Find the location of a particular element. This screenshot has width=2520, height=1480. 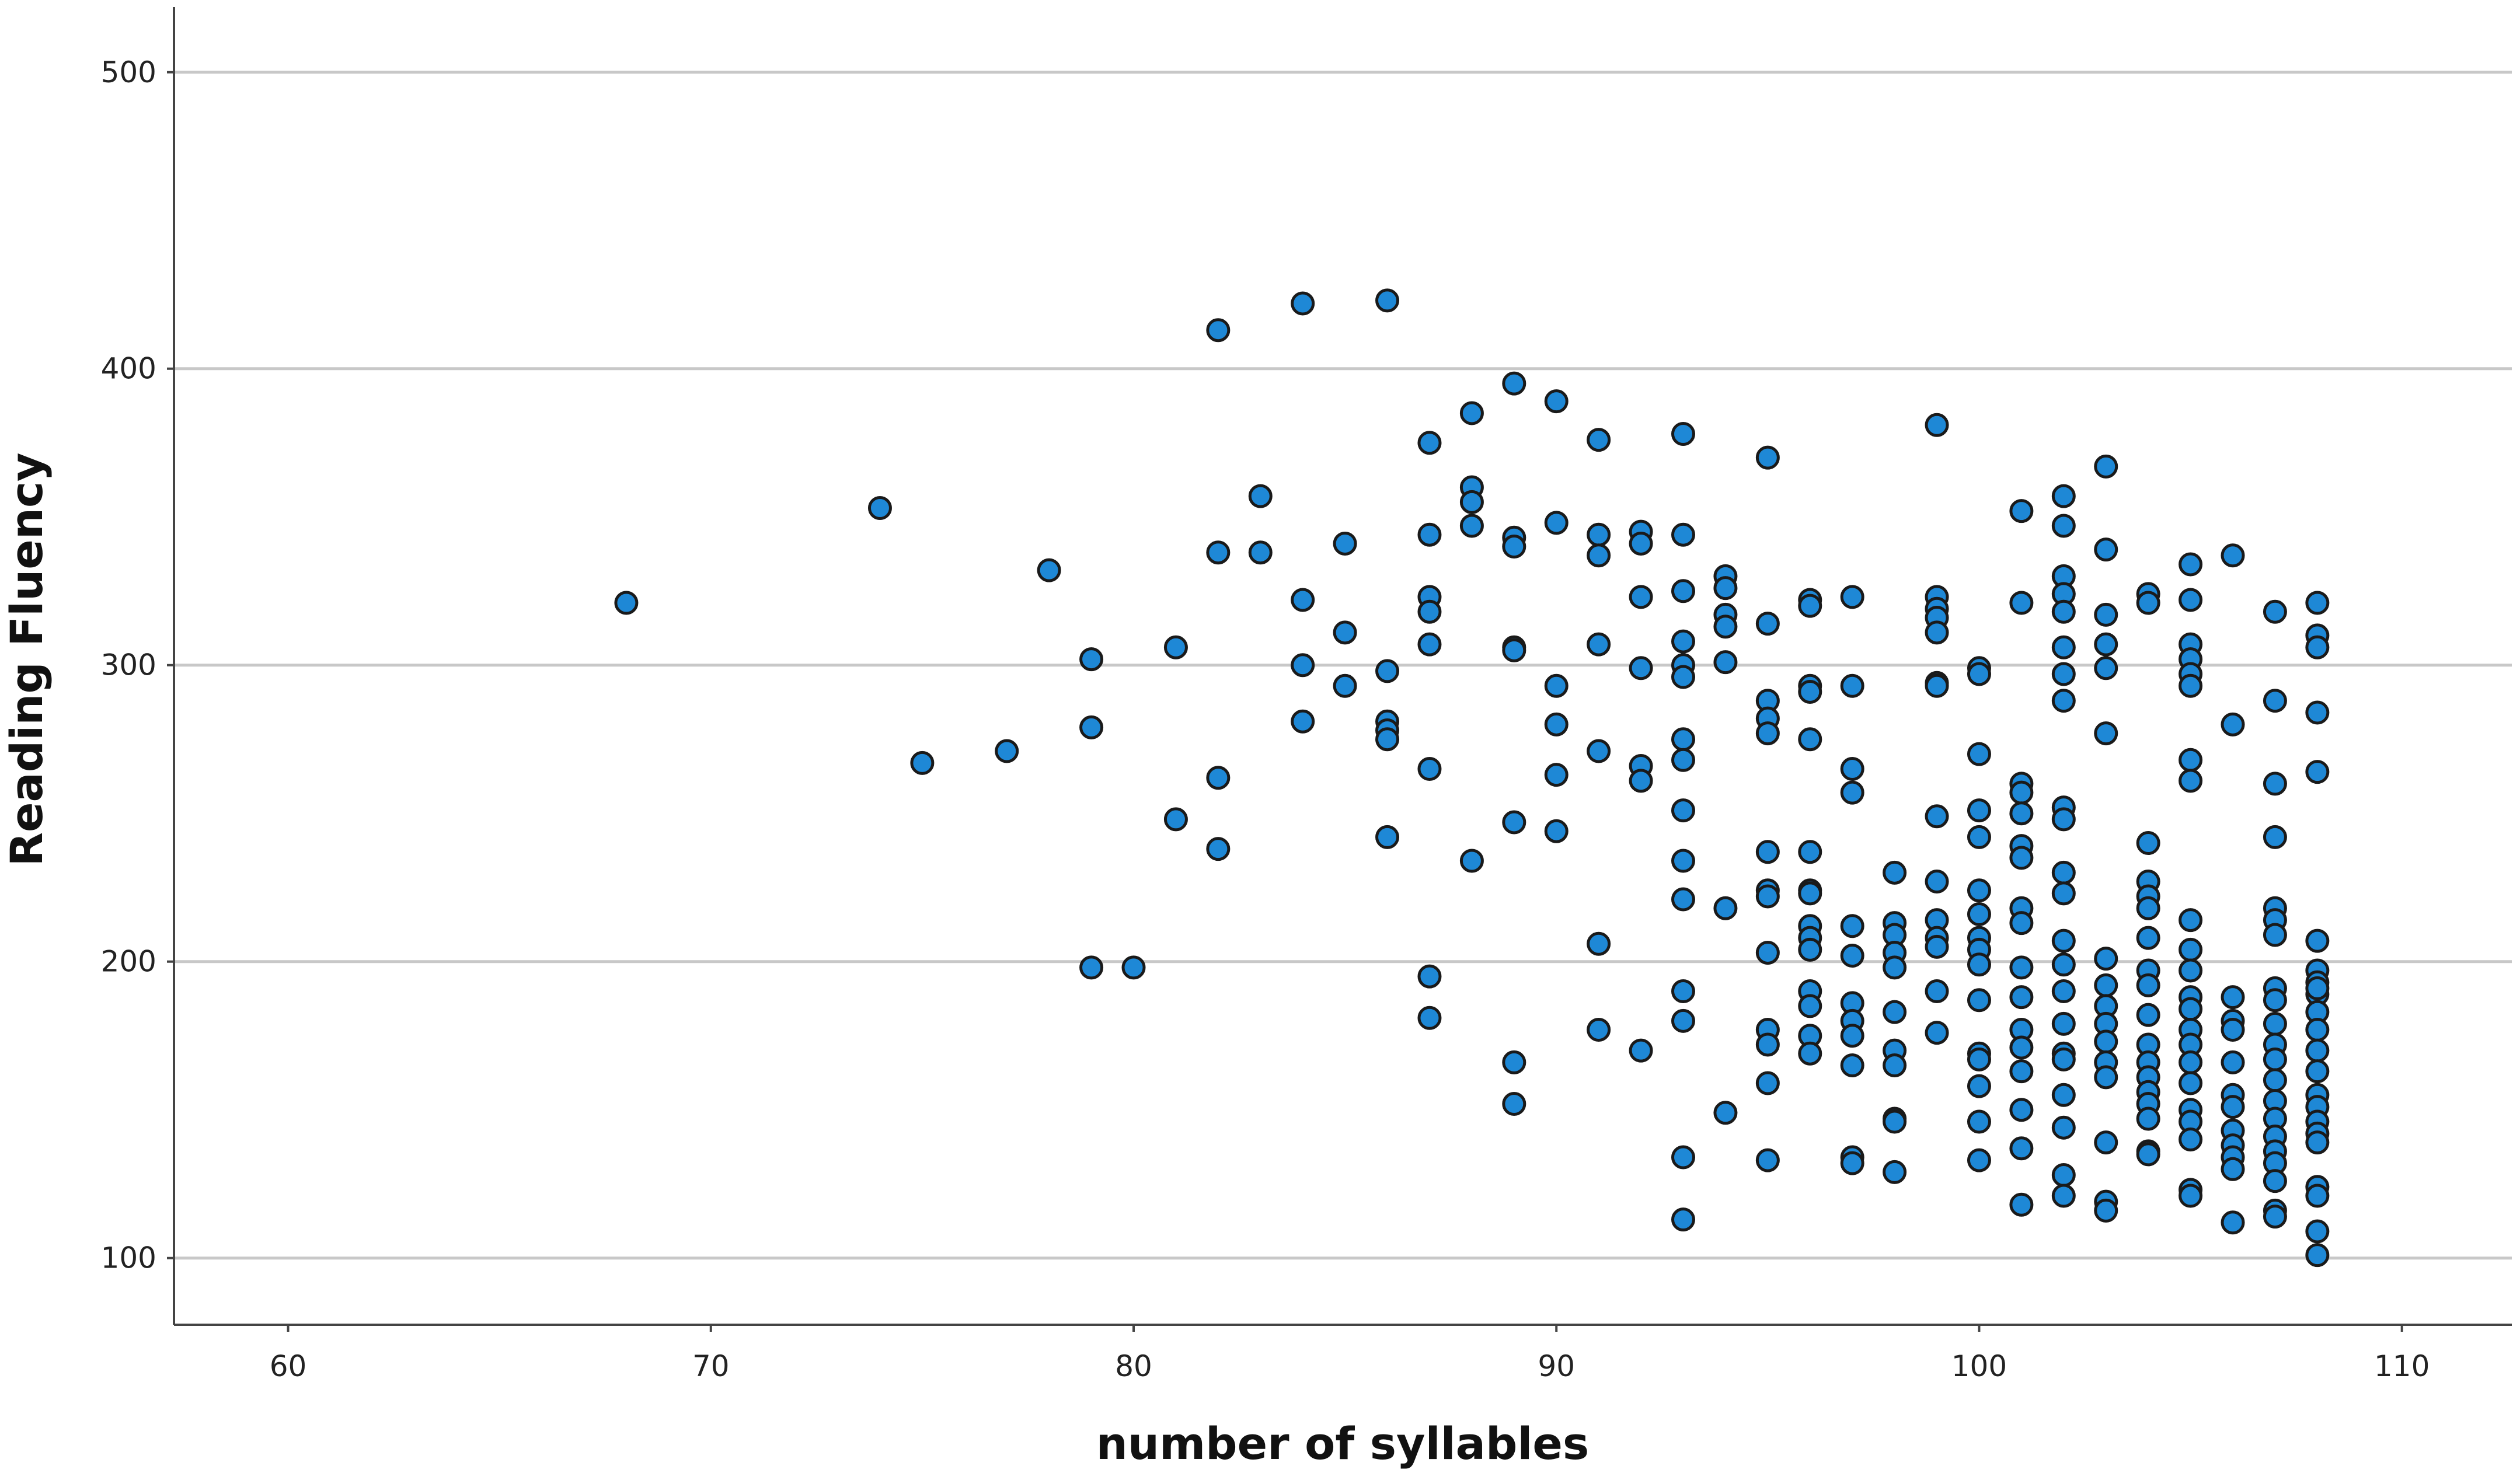

x-tick-label: 80 is located at coordinates (1133, 1366).